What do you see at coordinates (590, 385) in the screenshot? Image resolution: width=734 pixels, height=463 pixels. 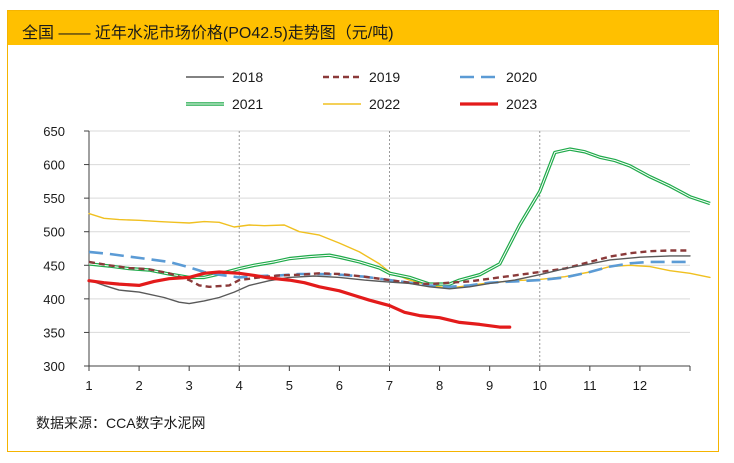 I see `x-tick-label: 11` at bounding box center [590, 385].